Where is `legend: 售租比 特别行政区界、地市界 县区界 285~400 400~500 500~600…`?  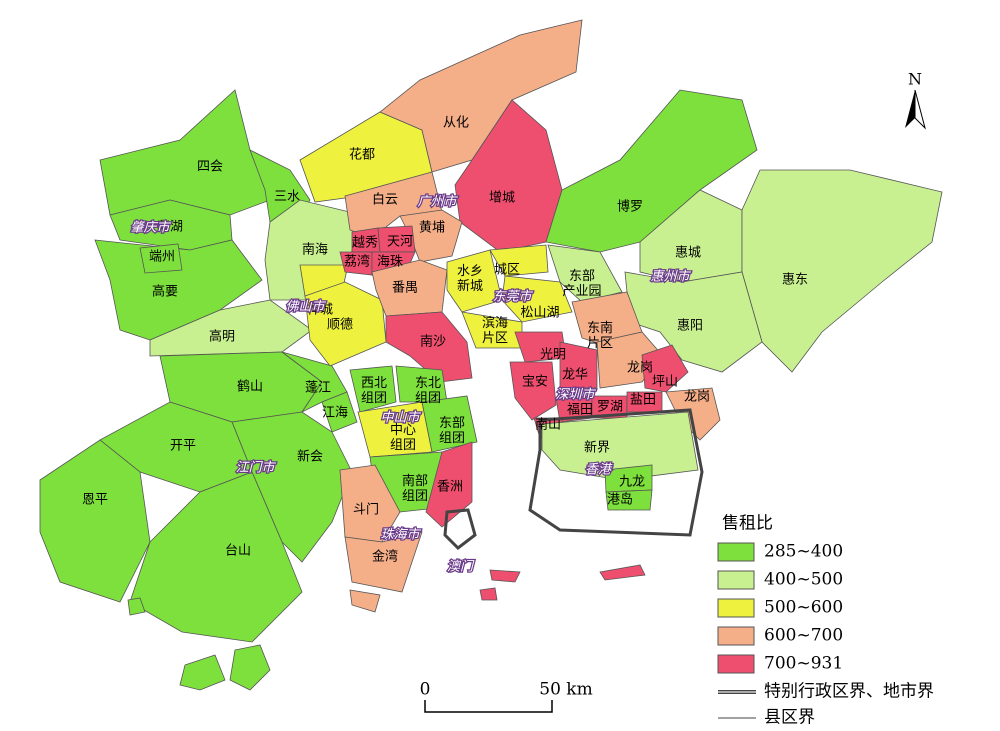 legend: 售租比 特别行政区界、地市界 县区界 285~400 400~500 500~600… is located at coordinates (825, 621).